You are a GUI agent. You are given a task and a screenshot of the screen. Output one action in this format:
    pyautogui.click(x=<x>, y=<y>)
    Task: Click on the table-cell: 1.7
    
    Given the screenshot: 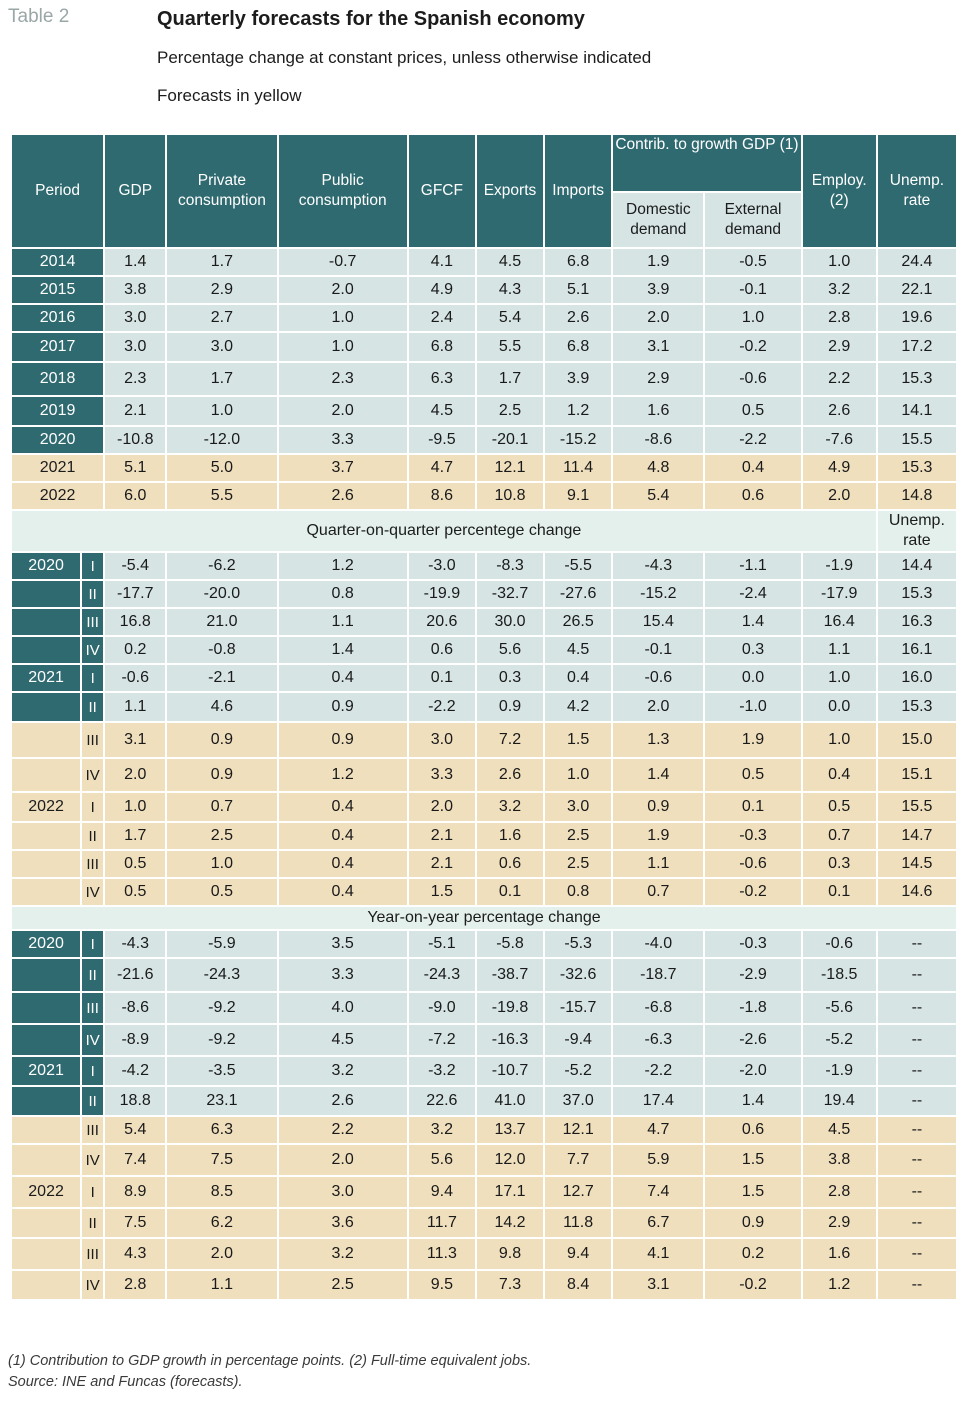 What is the action you would take?
    pyautogui.click(x=222, y=379)
    